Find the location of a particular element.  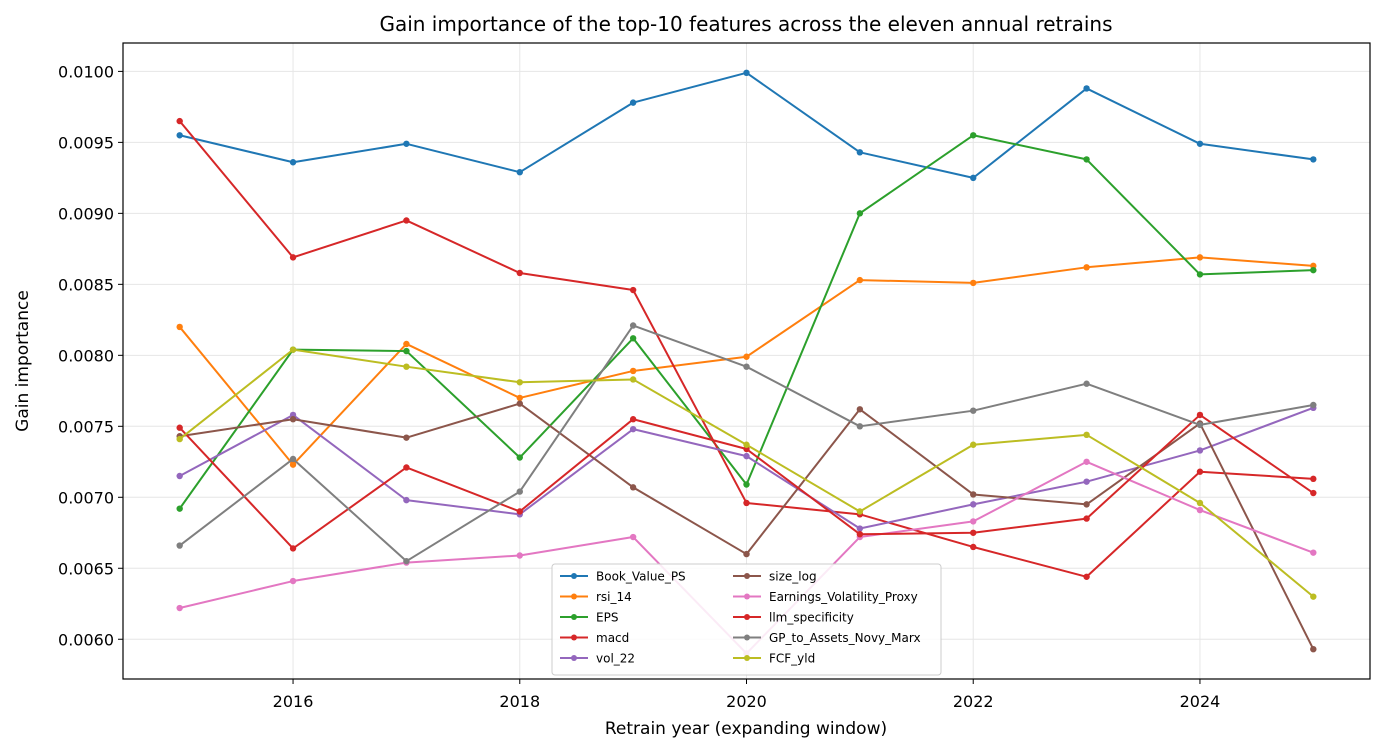

series-book-value-ps is located at coordinates (746, 125).